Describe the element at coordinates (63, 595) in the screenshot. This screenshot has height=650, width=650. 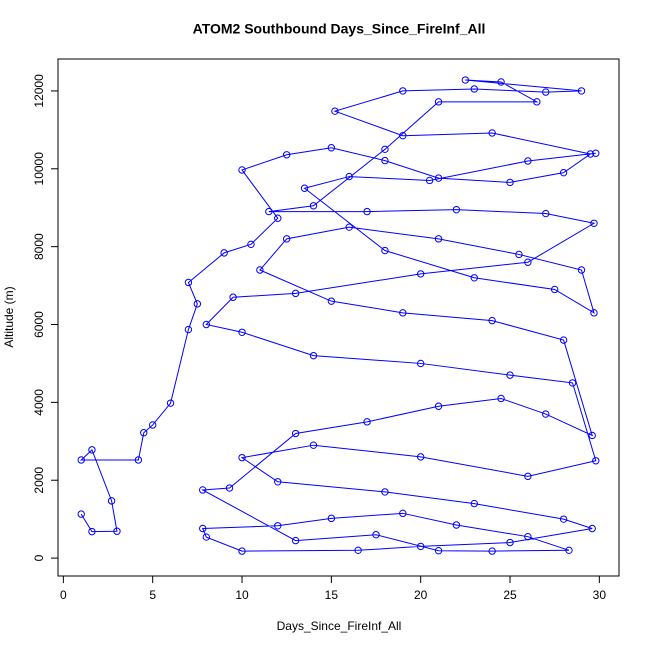
I see `x-tick-label: 0` at that location.